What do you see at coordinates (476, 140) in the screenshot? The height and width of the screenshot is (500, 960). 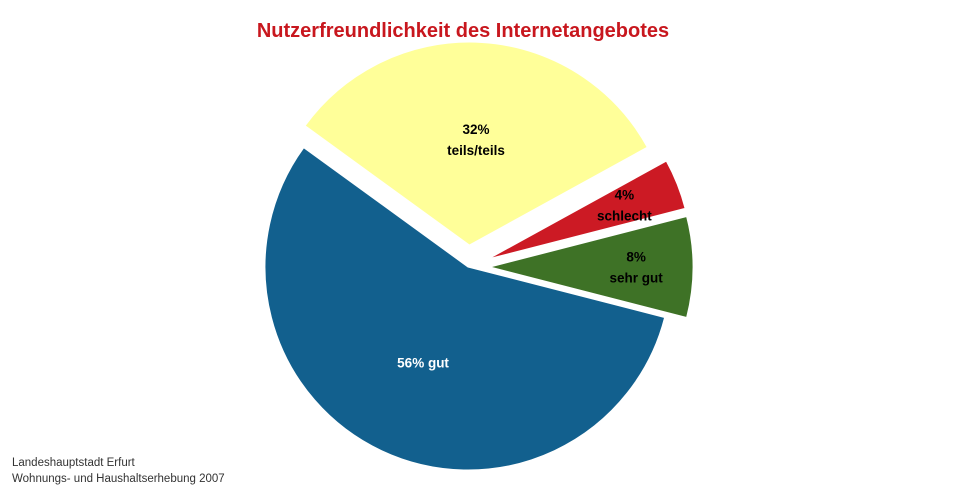 I see `slice-label-teils-teils: 32% teils/teils` at bounding box center [476, 140].